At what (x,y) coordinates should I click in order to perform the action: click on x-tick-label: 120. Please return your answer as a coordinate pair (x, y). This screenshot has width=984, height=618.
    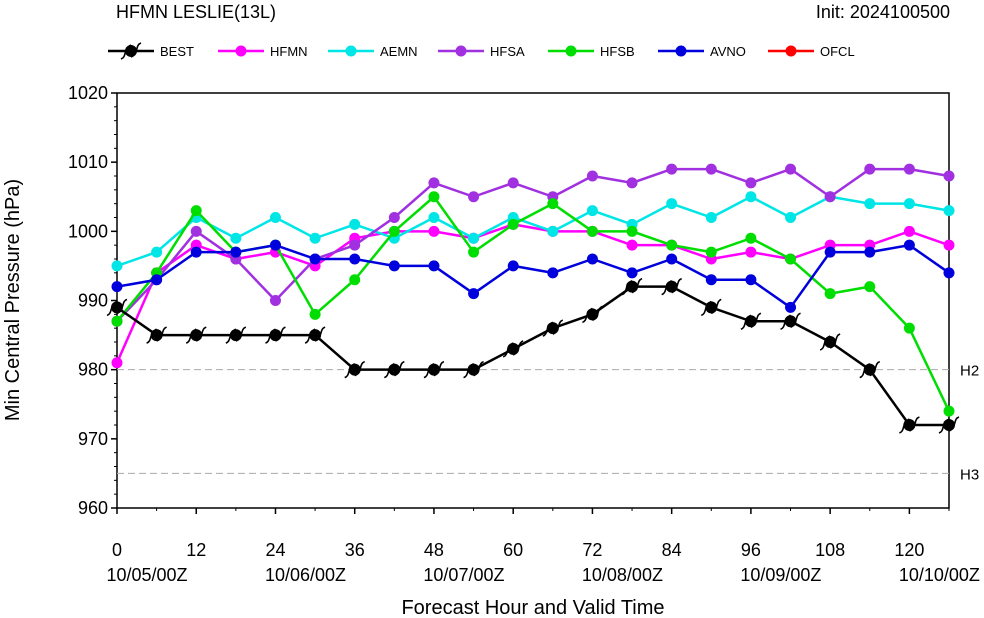
    Looking at the image, I should click on (909, 550).